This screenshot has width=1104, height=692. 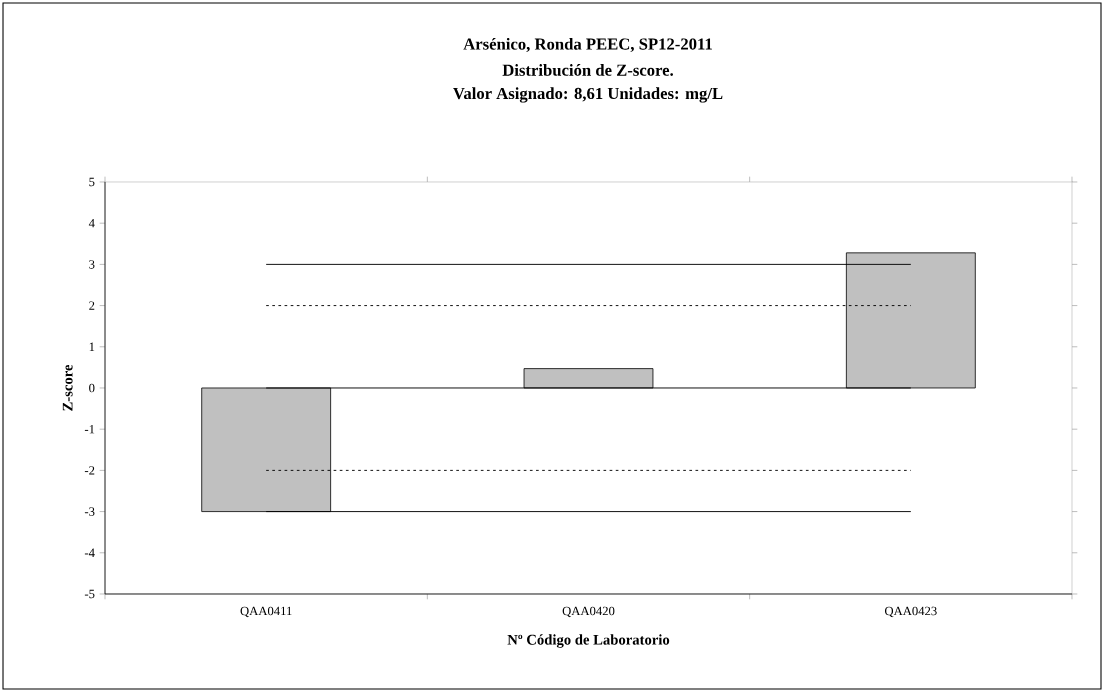 I want to click on y-tick-label: 4, so click(x=91, y=223).